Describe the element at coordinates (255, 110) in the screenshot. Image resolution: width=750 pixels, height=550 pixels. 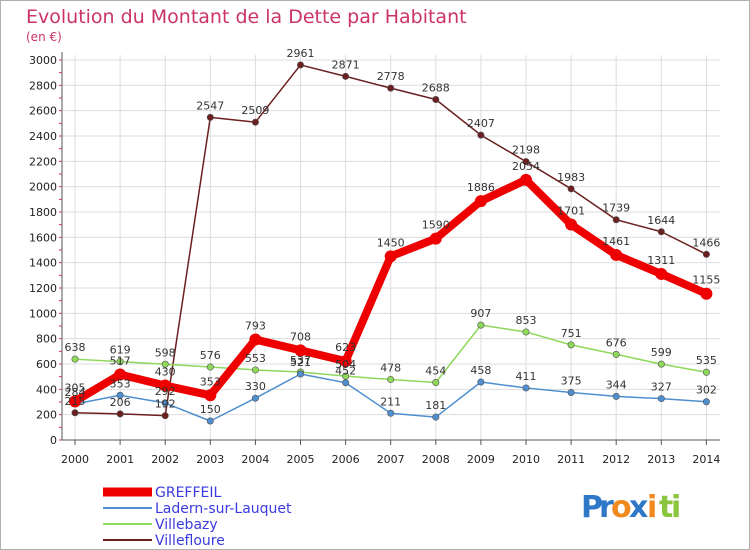
I see `data-label: 2509` at that location.